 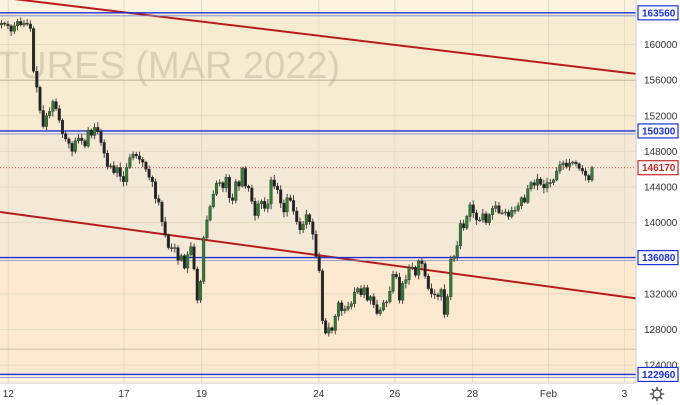 I want to click on time-axis-ticks: 12 17 19 24 26 28 Feb 3, so click(x=315, y=394).